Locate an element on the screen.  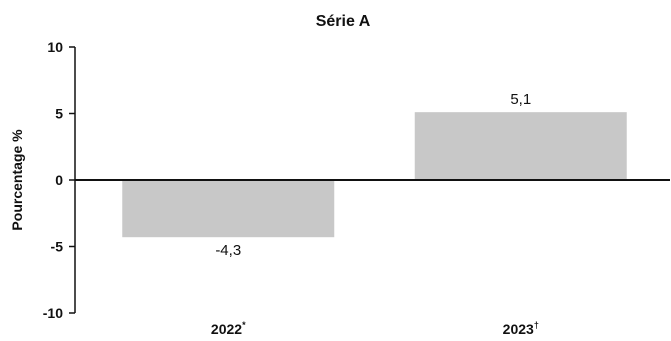
x-tick-year: 2023 is located at coordinates (518, 329).